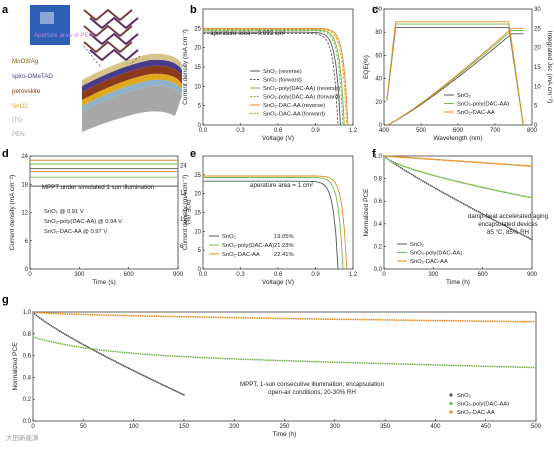 The width and height of the screenshot is (554, 450). What do you see at coordinates (377, 10) in the screenshot?
I see `y-tick-label: 100` at bounding box center [377, 10].